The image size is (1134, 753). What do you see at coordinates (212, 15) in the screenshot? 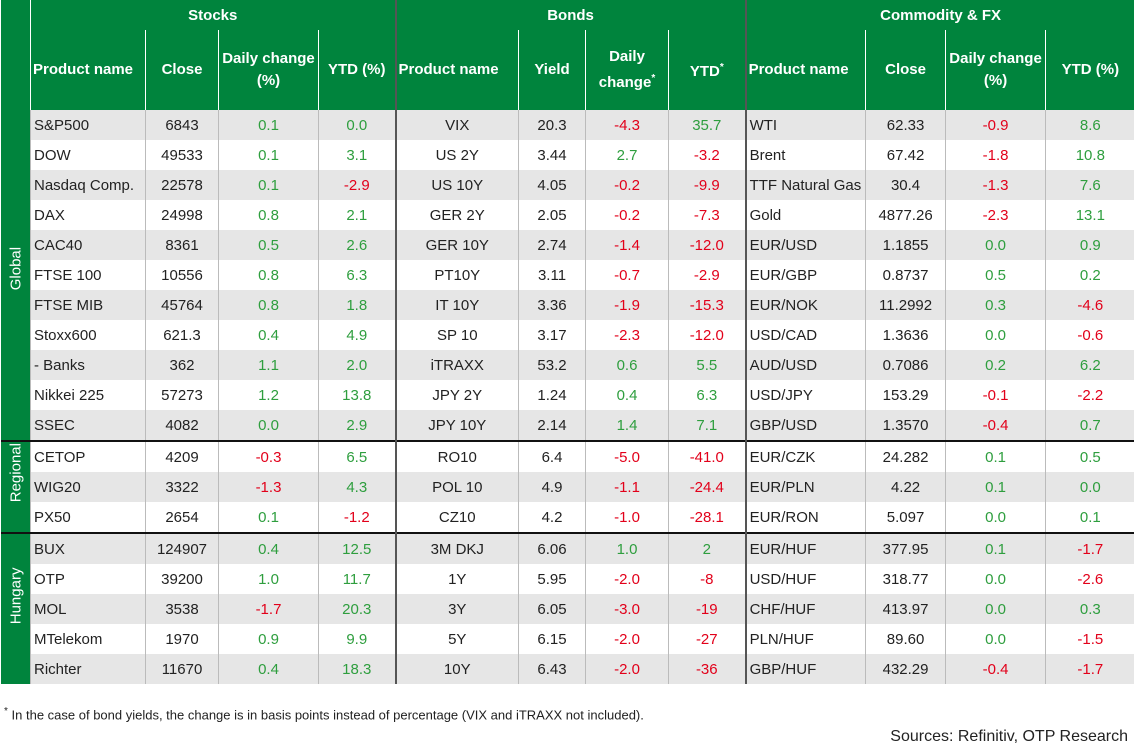
I see `group-header: Stocks` at bounding box center [212, 15].